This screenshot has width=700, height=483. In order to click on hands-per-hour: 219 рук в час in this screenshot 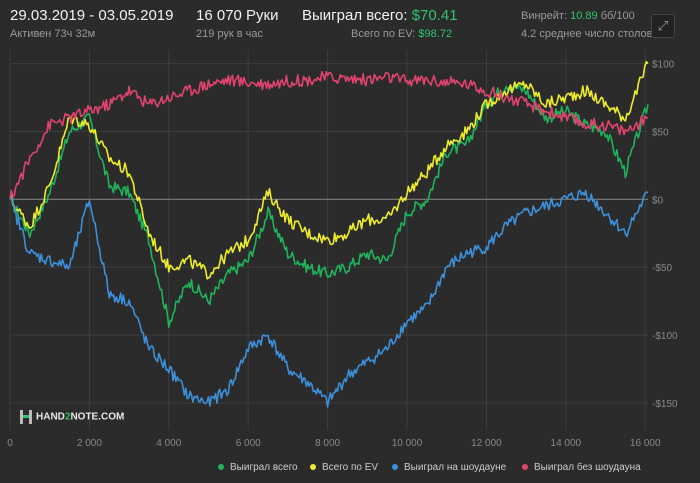, I will do `click(230, 34)`.